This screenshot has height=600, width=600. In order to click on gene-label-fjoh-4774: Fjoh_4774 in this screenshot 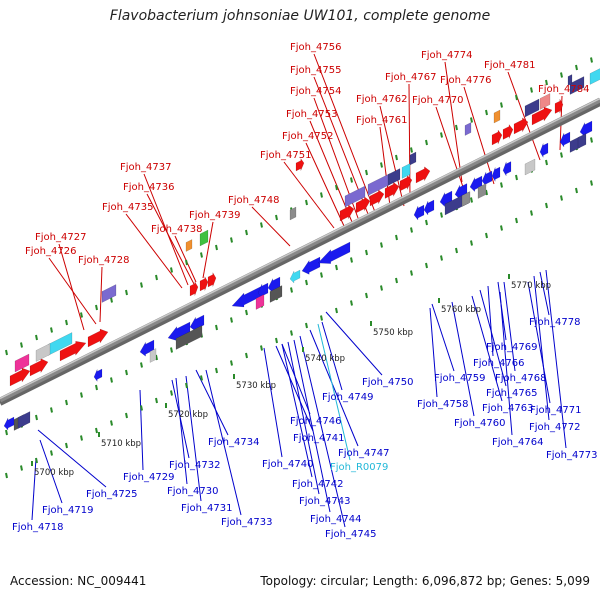, I will do `click(446, 55)`.